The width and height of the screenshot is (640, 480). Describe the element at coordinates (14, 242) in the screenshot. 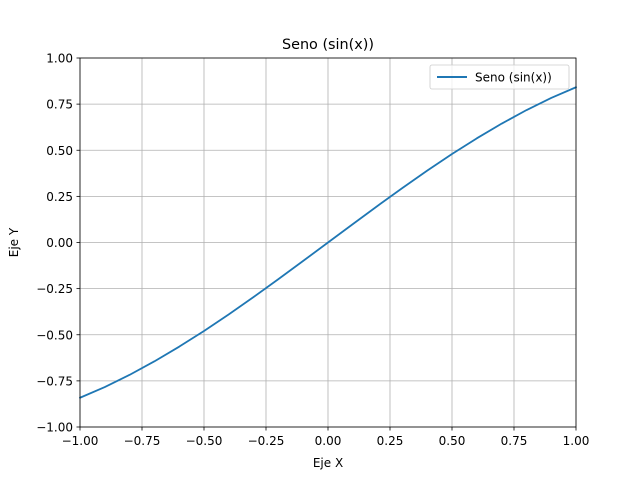

I see `y-axis-label: Eje Y` at that location.